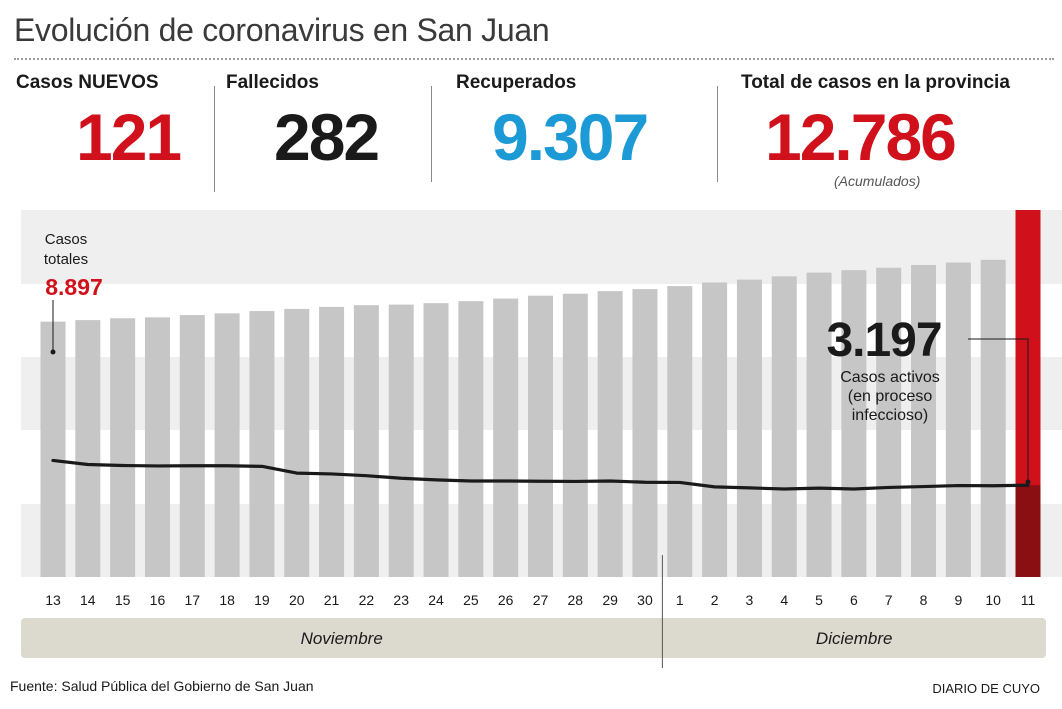 This screenshot has height=709, width=1062. What do you see at coordinates (272, 82) in the screenshot?
I see `stat-deaths-label: Fallecidos` at bounding box center [272, 82].